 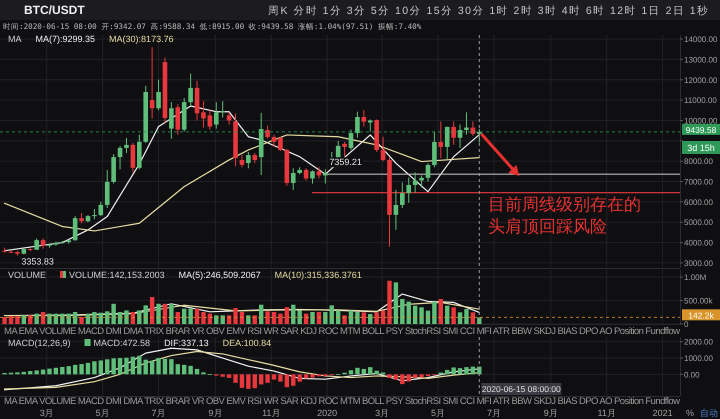 What do you see at coordinates (55, 10) in the screenshot?
I see `chart-title: BTC/USDT` at bounding box center [55, 10].